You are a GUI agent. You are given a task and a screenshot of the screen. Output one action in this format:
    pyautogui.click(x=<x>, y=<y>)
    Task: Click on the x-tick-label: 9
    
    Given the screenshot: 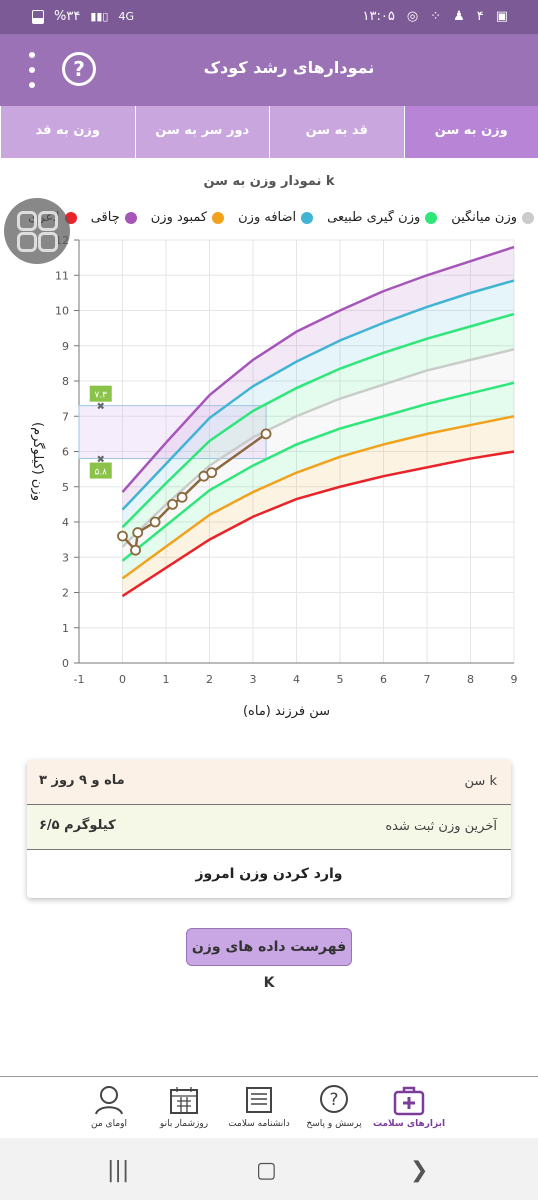 What is the action you would take?
    pyautogui.click(x=514, y=679)
    